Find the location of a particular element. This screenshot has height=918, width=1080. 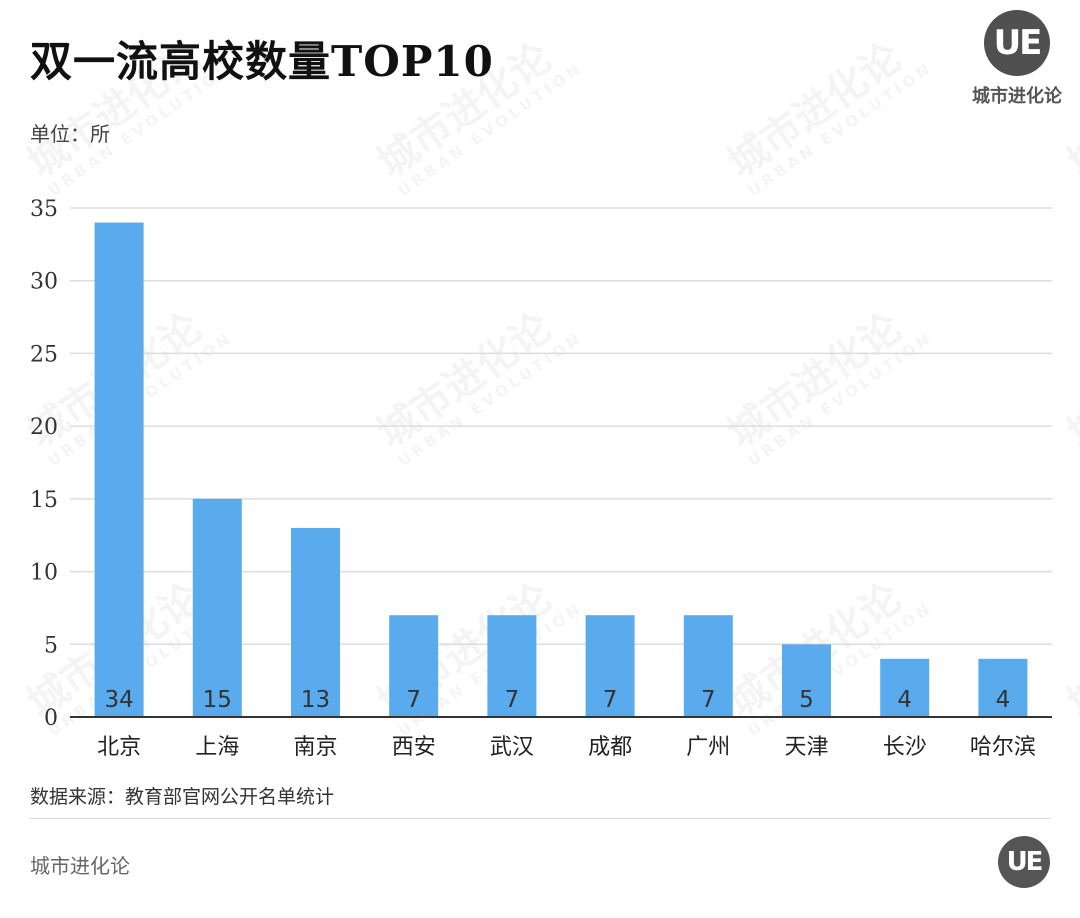

data-label: 15 is located at coordinates (217, 700).